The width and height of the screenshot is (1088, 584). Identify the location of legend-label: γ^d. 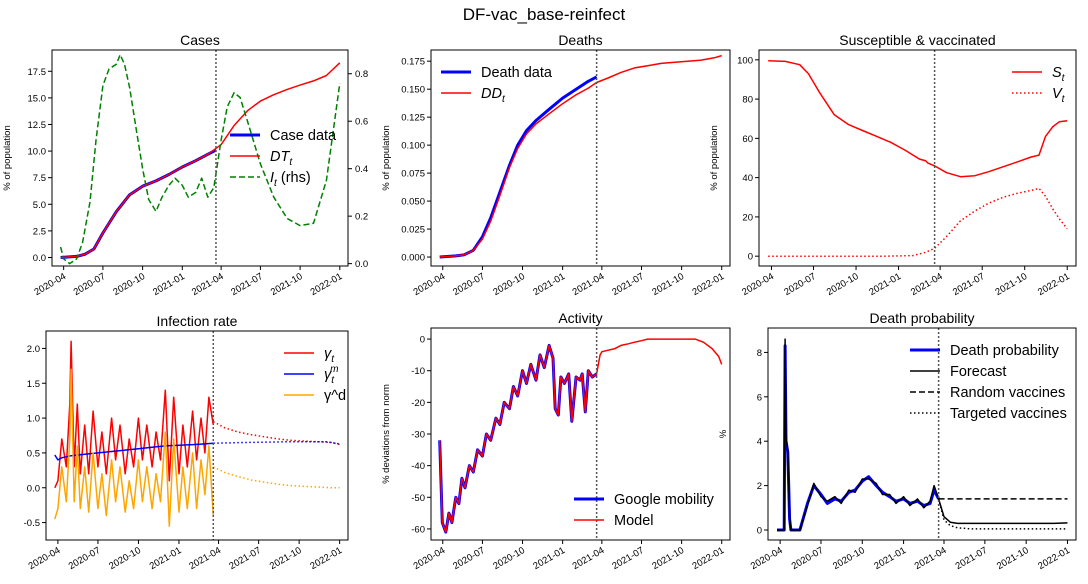
(335, 396).